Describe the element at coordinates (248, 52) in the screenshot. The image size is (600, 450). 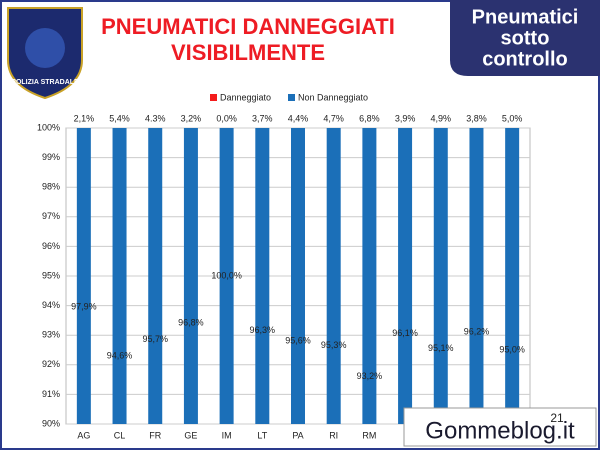
I see `title-line: VISIBILMENTE` at that location.